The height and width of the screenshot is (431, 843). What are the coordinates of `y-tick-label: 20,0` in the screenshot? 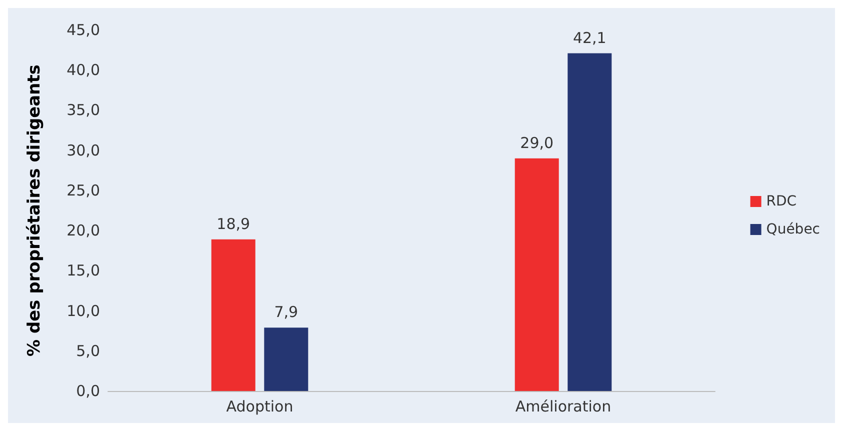 It's located at (83, 231).